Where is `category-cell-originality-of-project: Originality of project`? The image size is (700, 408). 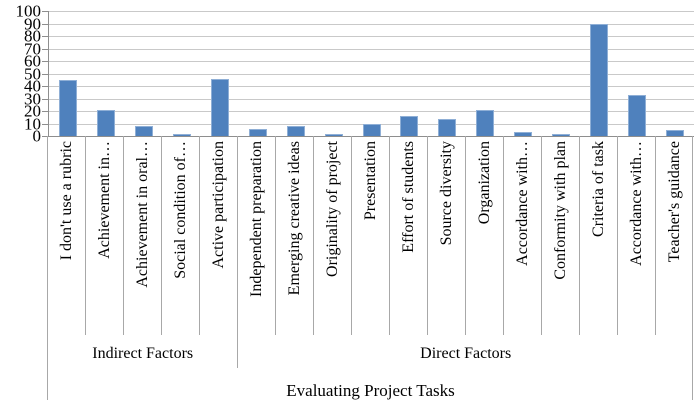 category-cell-originality-of-project: Originality of project is located at coordinates (333, 235).